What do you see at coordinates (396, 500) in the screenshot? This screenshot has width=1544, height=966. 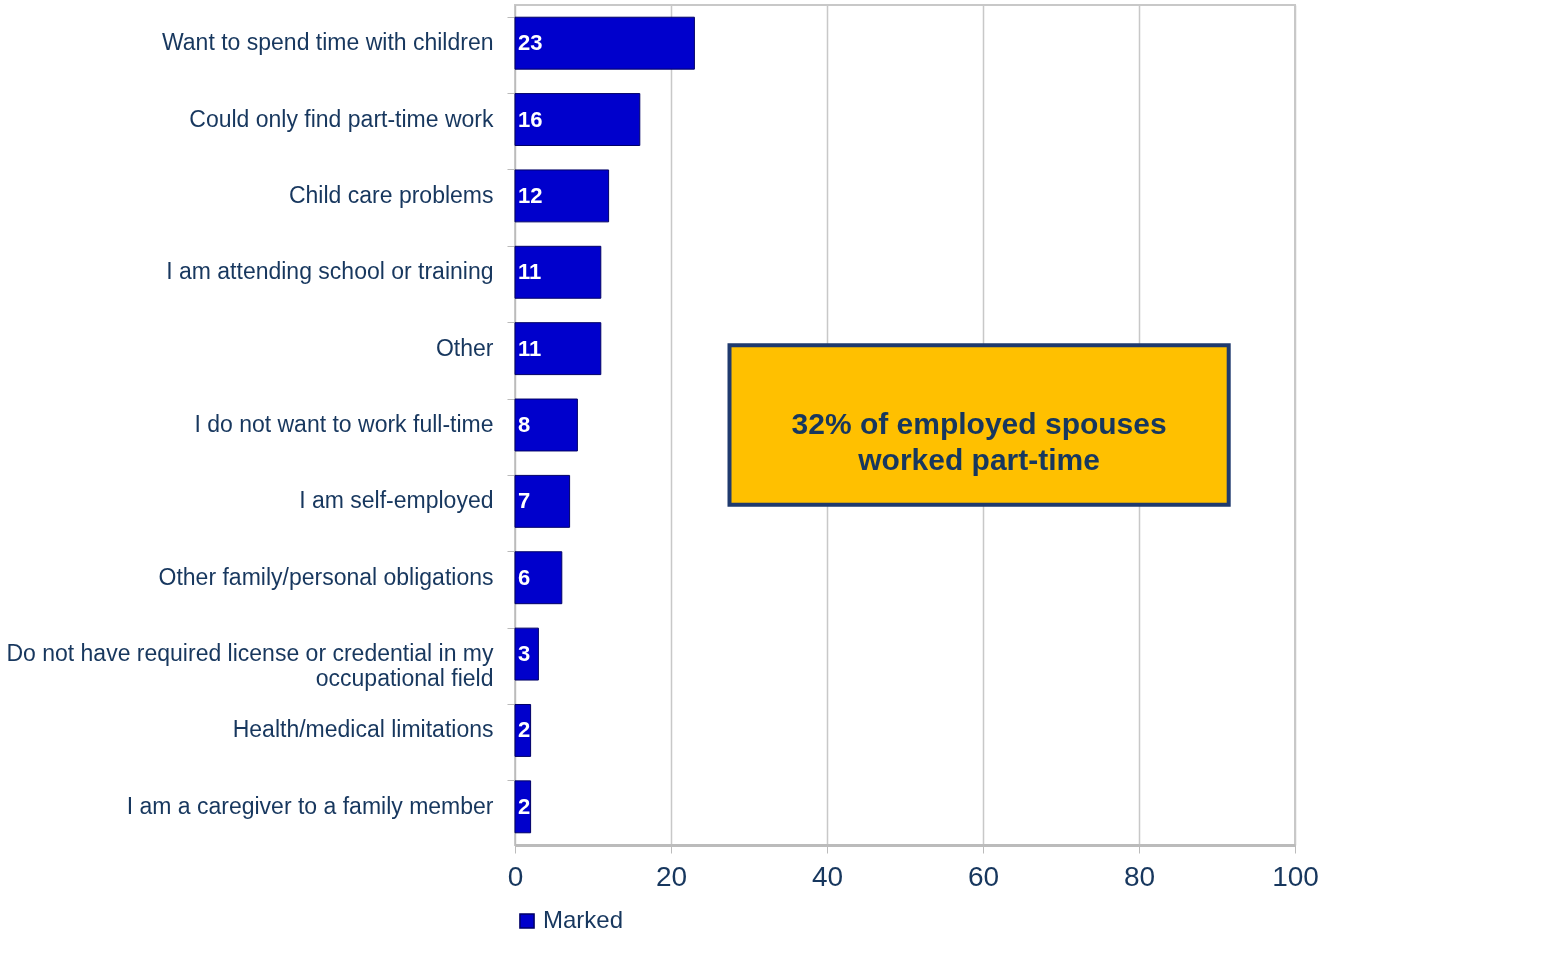 I see `y-tick-label: I am self-employed` at bounding box center [396, 500].